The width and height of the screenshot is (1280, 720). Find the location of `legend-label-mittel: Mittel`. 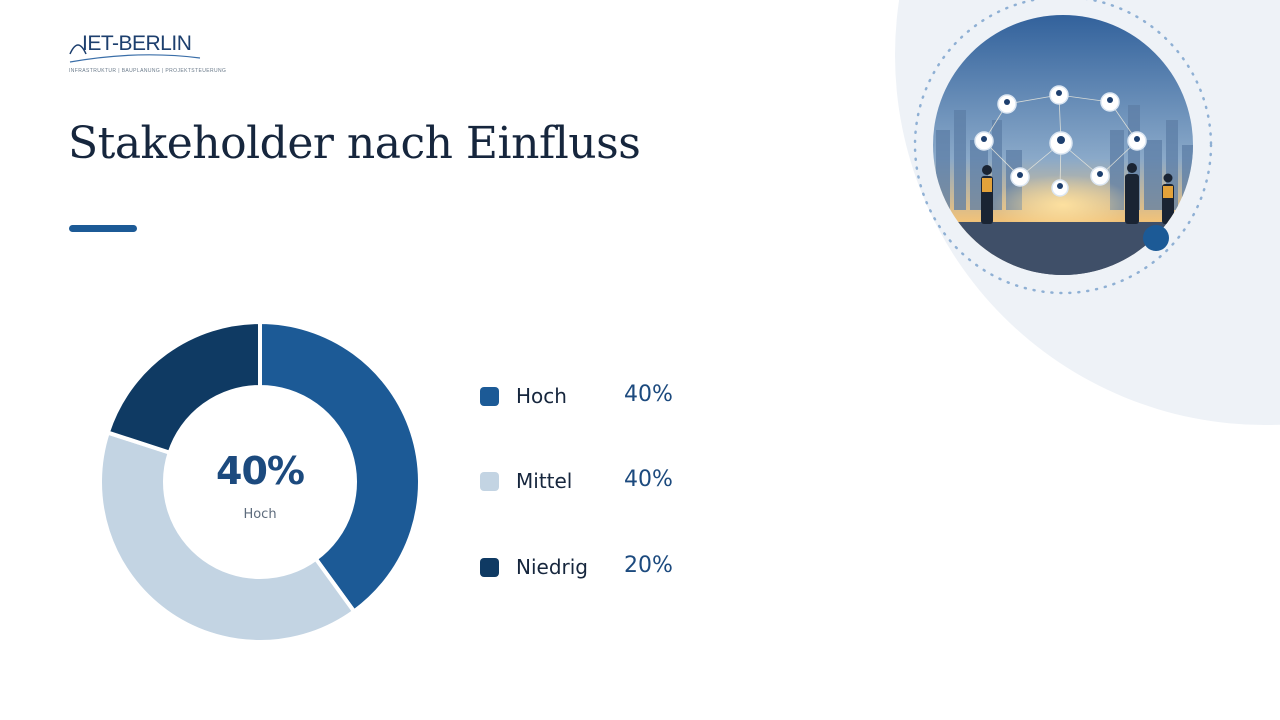

legend-label-mittel: Mittel is located at coordinates (544, 481).